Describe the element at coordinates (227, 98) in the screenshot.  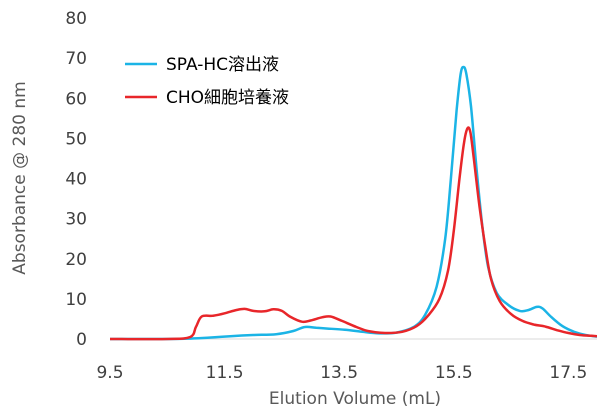
I see `legend-label-cho: CHO細胞培養液` at that location.